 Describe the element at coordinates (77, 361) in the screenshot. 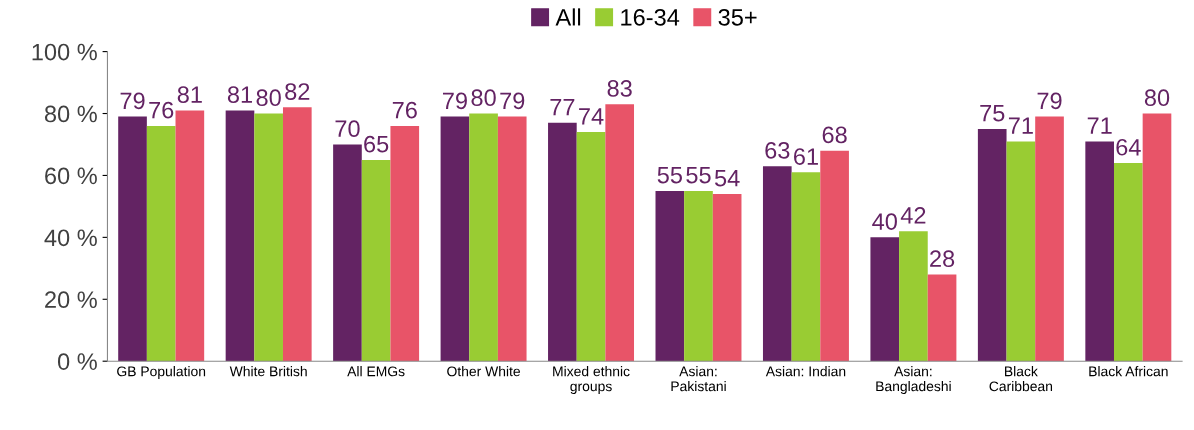

I see `y-tick-label: 0 %` at that location.